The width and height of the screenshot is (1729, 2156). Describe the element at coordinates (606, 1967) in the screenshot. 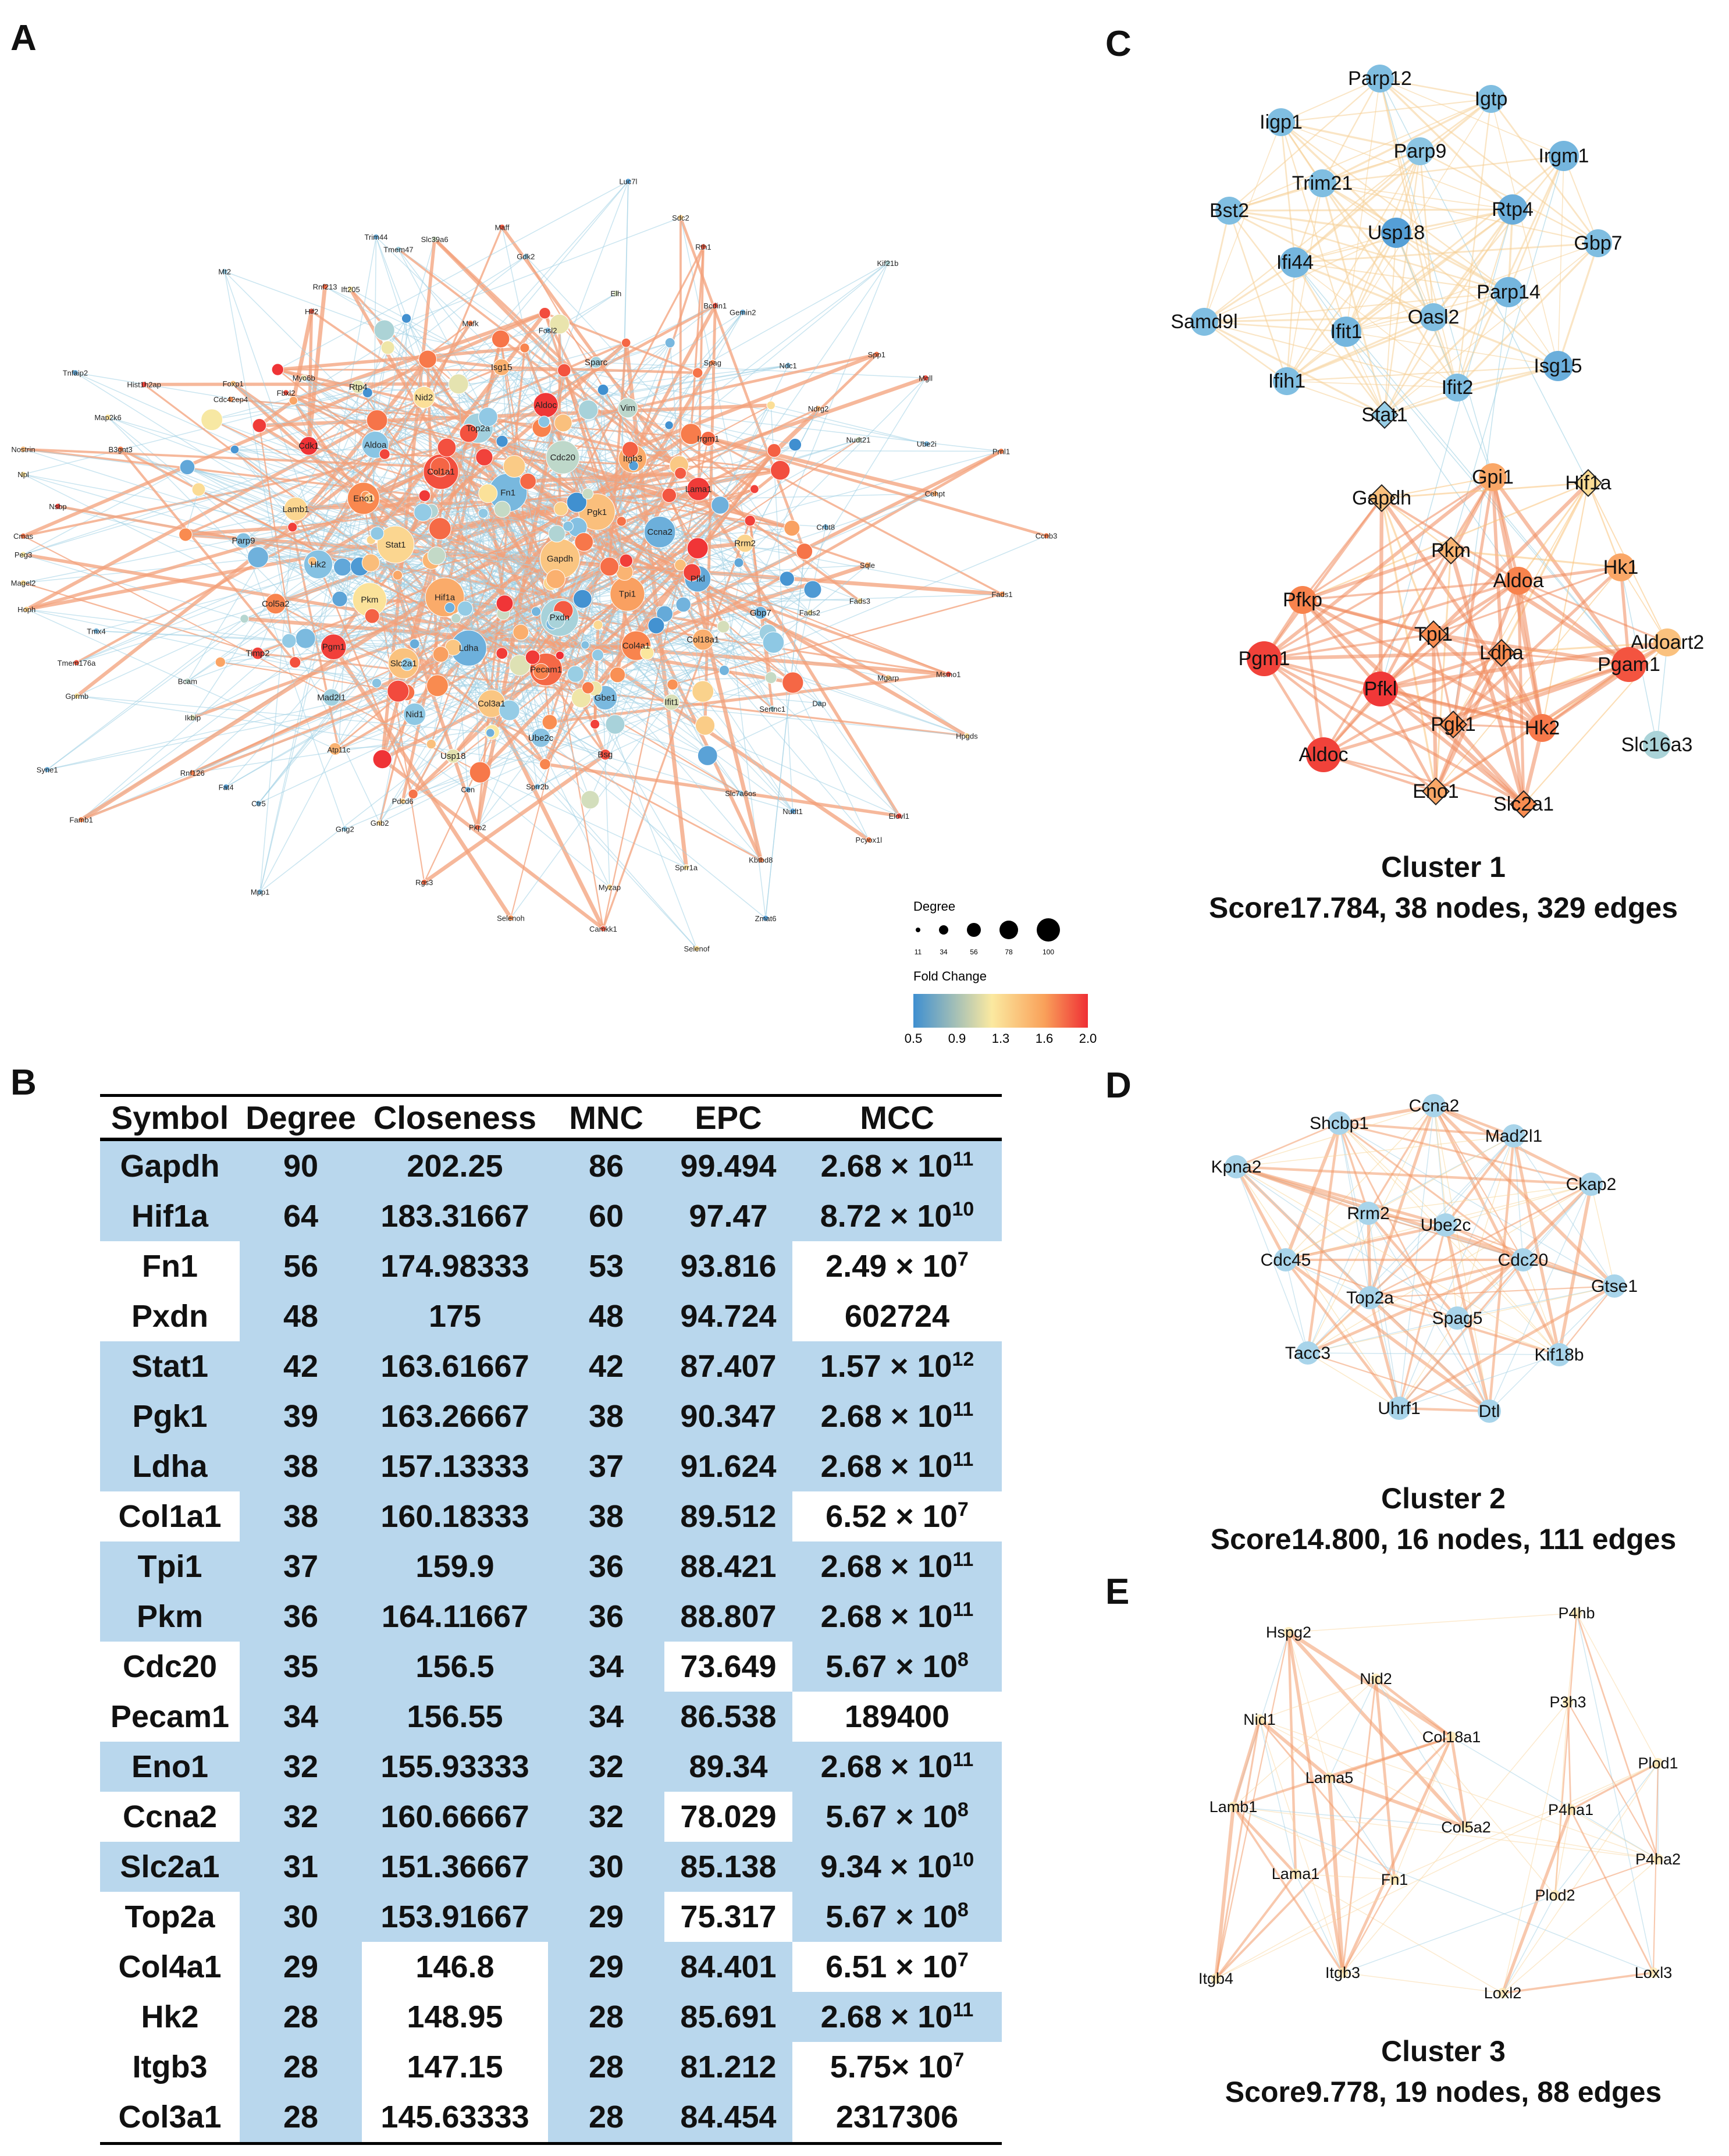

I see `cell-mnc: 29` at that location.